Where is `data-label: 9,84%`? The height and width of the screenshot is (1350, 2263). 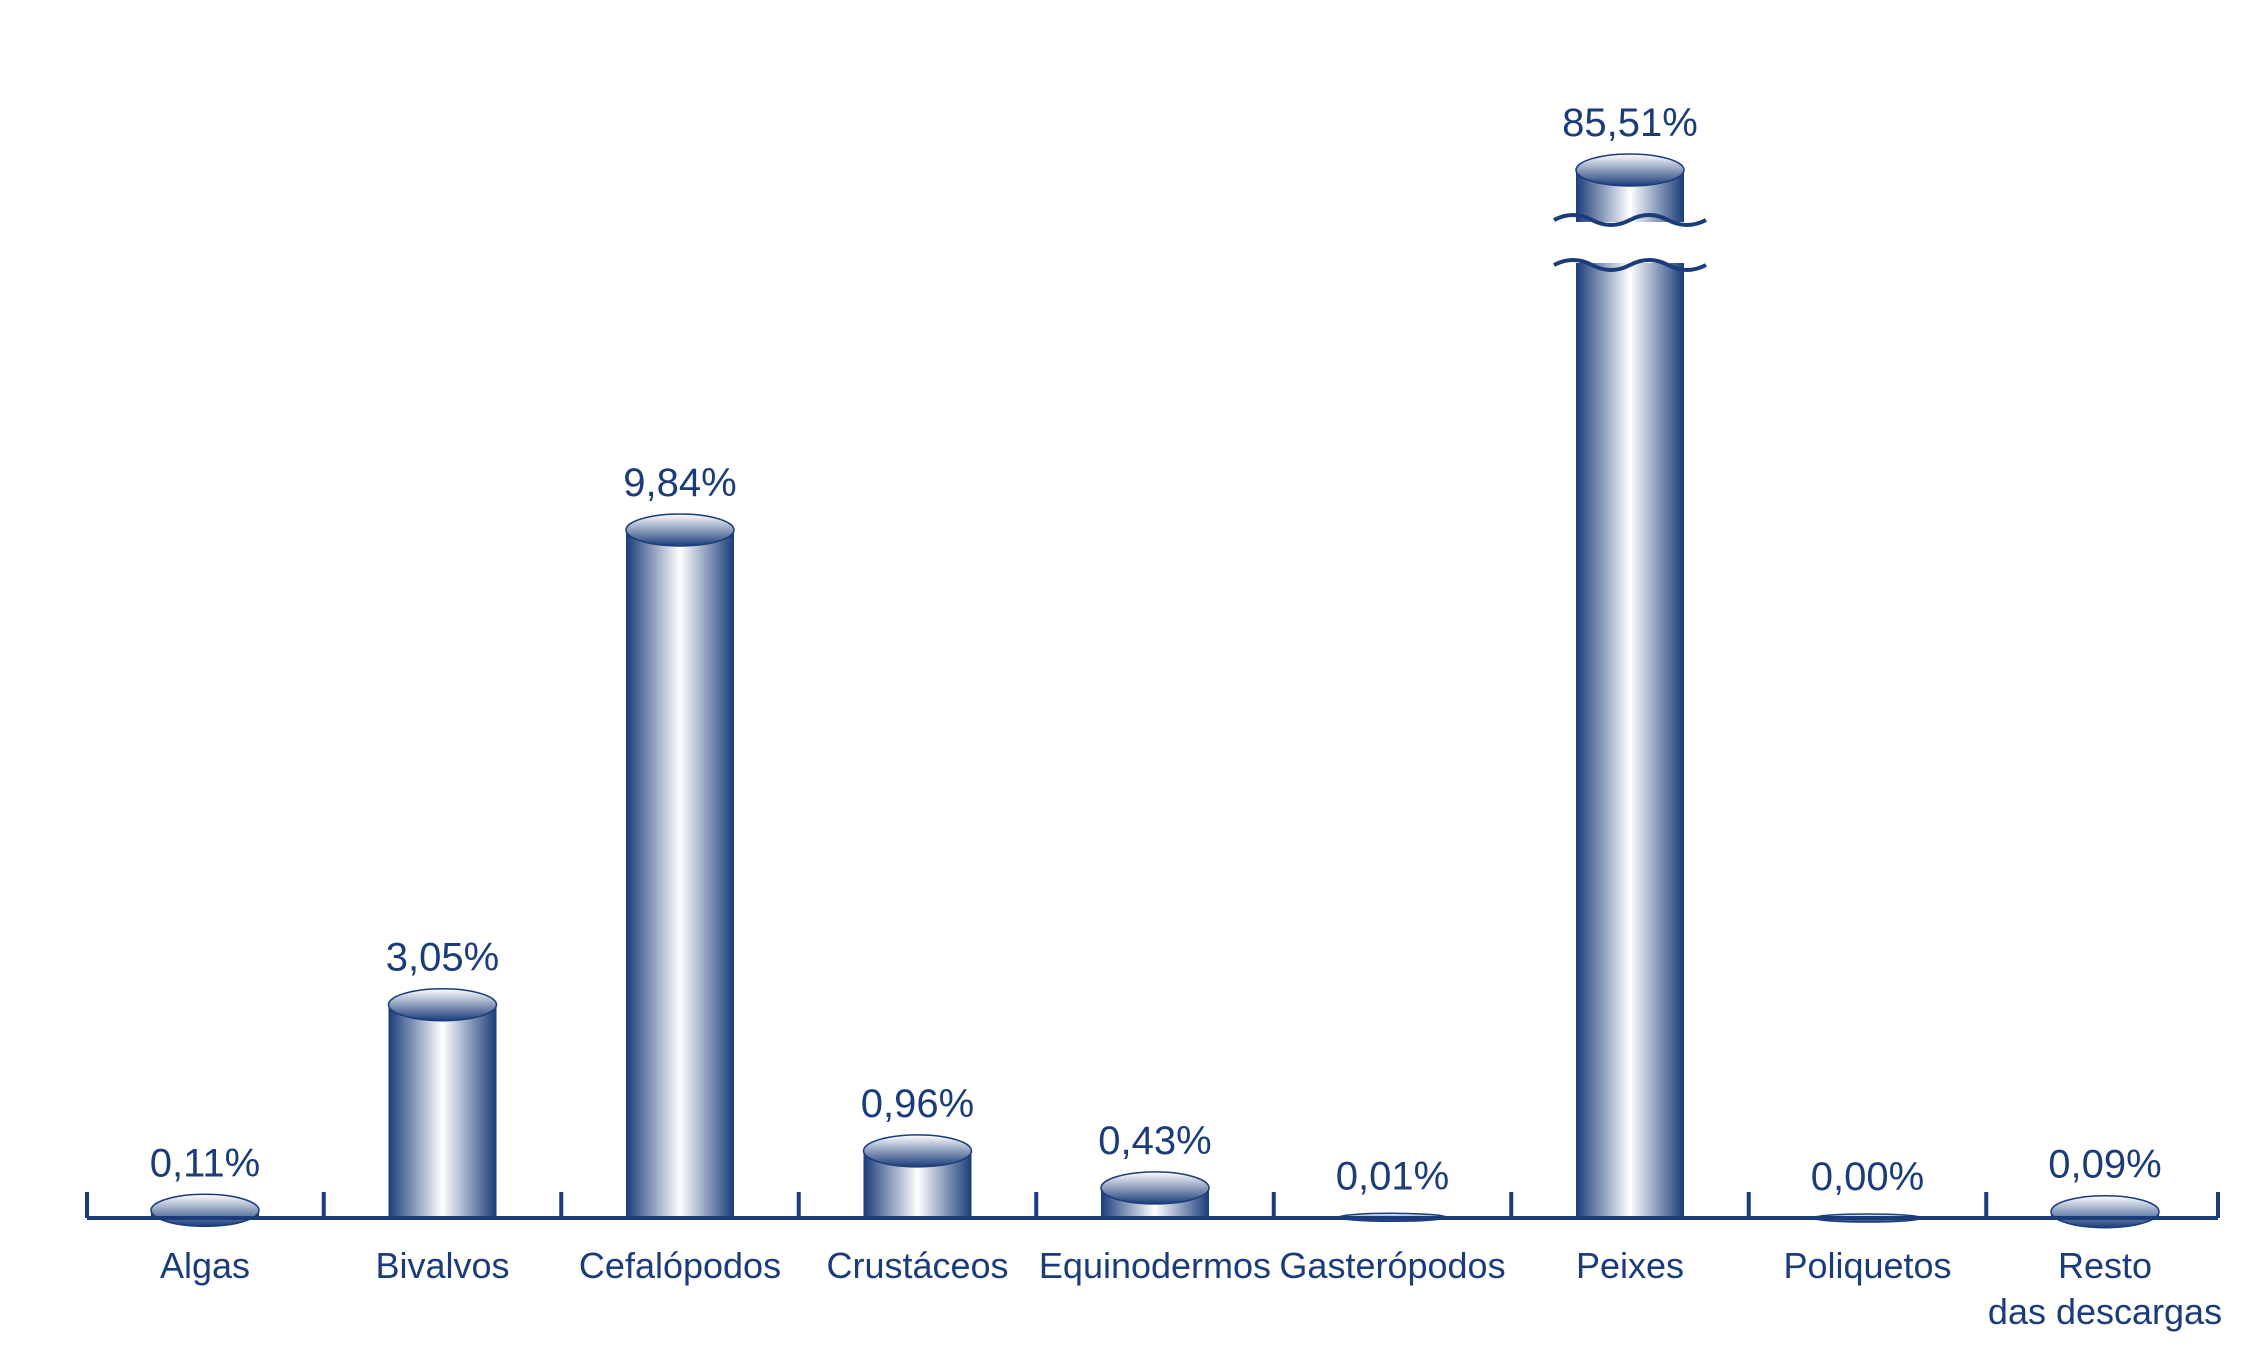 data-label: 9,84% is located at coordinates (679, 483).